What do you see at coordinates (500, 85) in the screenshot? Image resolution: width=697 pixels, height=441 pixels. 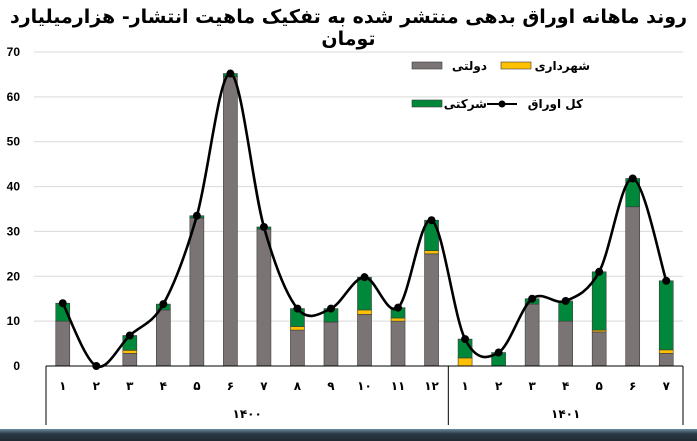 I see `legend: شهرداری دولتی کل اوراق شرکتی` at bounding box center [500, 85].